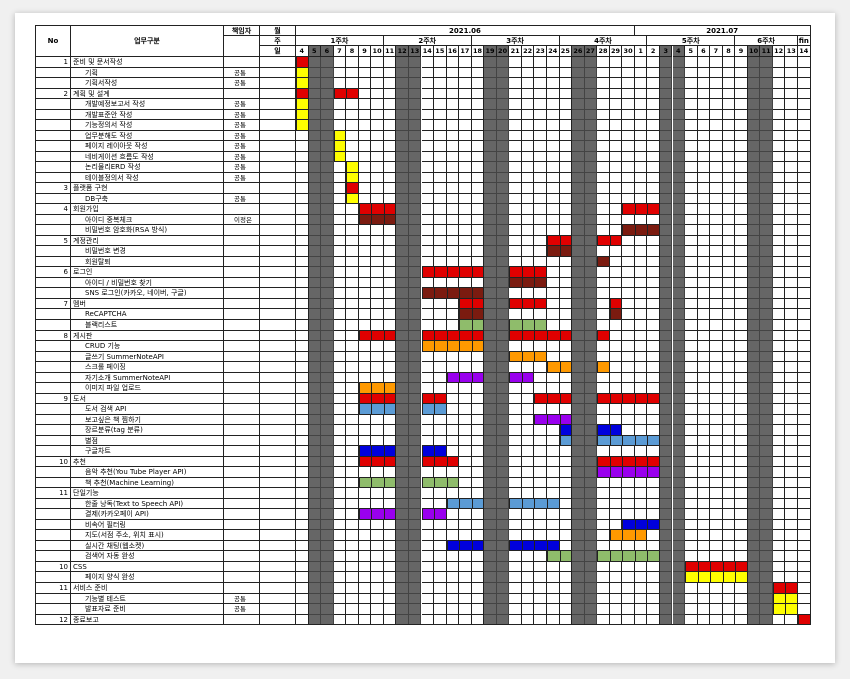  I want to click on gantt-bar-red, so click(641, 209).